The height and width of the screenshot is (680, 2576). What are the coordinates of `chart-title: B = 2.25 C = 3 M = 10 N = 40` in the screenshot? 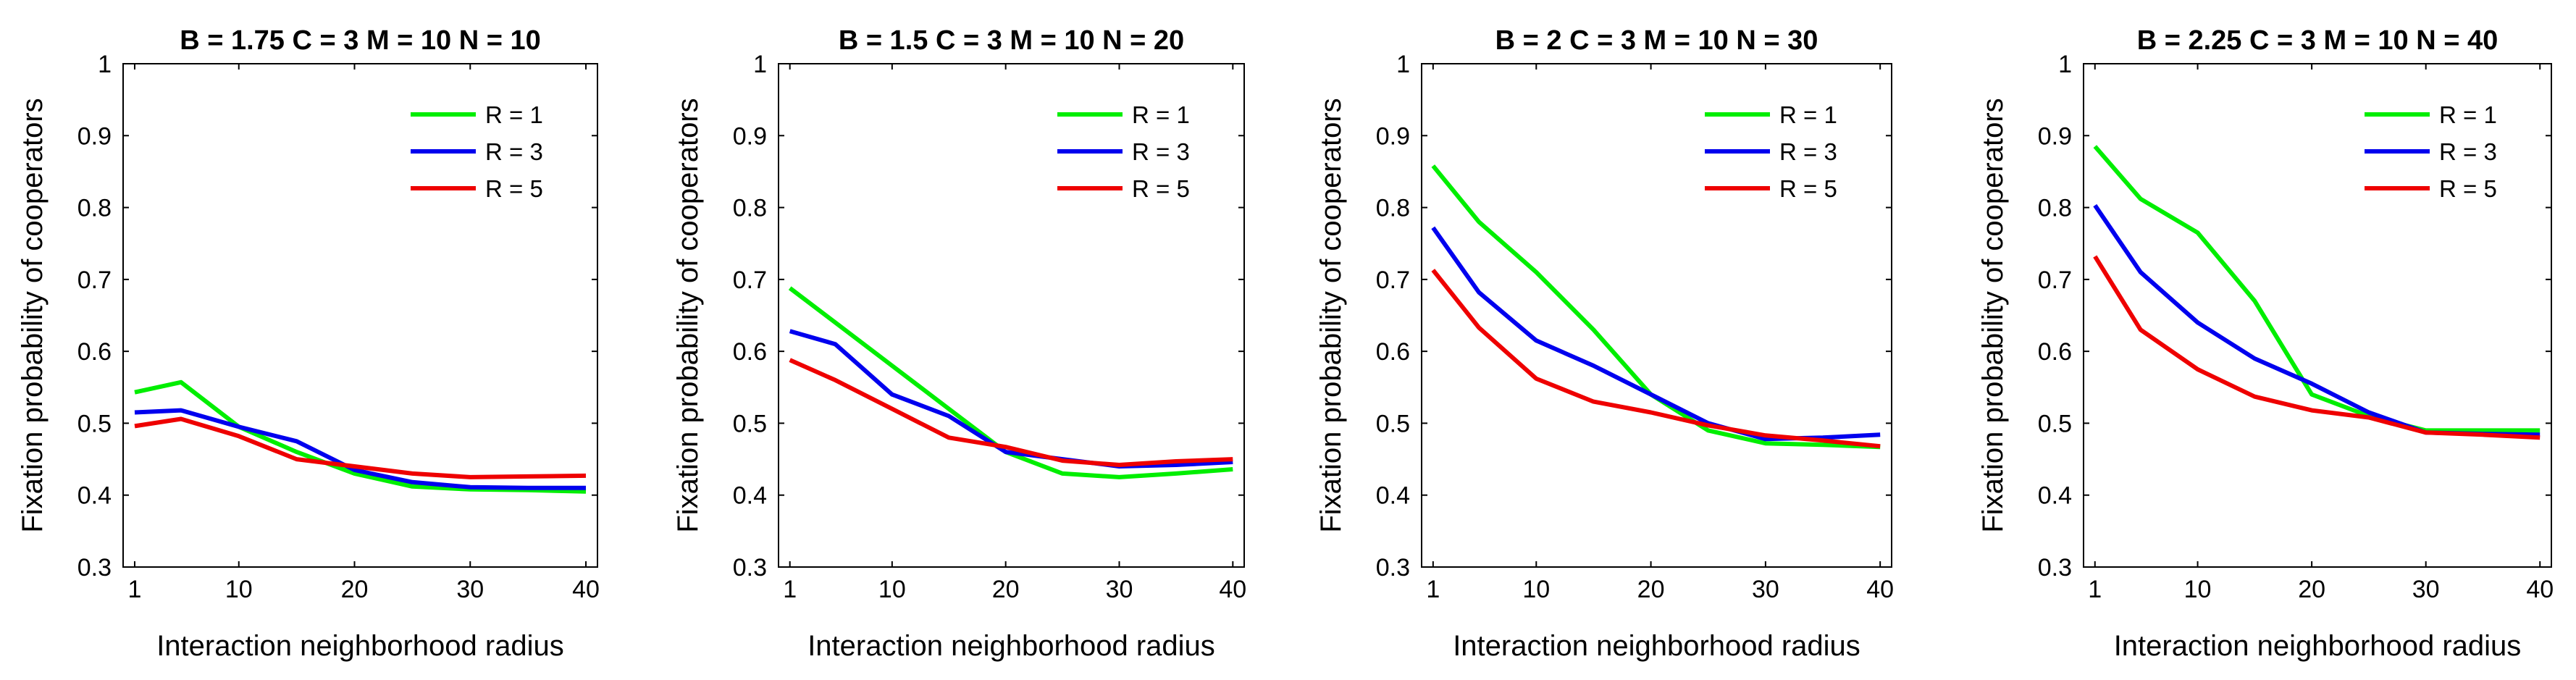 It's located at (2318, 40).